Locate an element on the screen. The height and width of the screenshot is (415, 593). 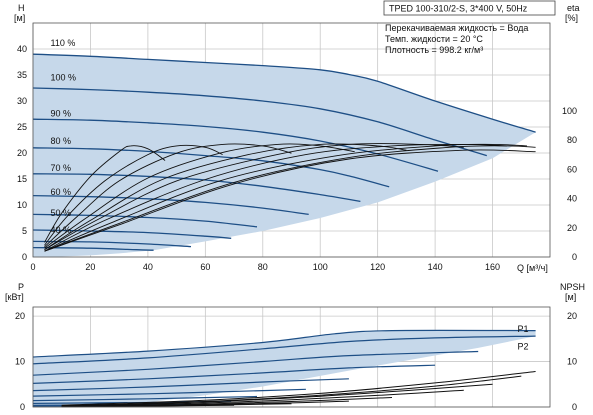
npsh-tick-label: 0 is located at coordinates (574, 407).